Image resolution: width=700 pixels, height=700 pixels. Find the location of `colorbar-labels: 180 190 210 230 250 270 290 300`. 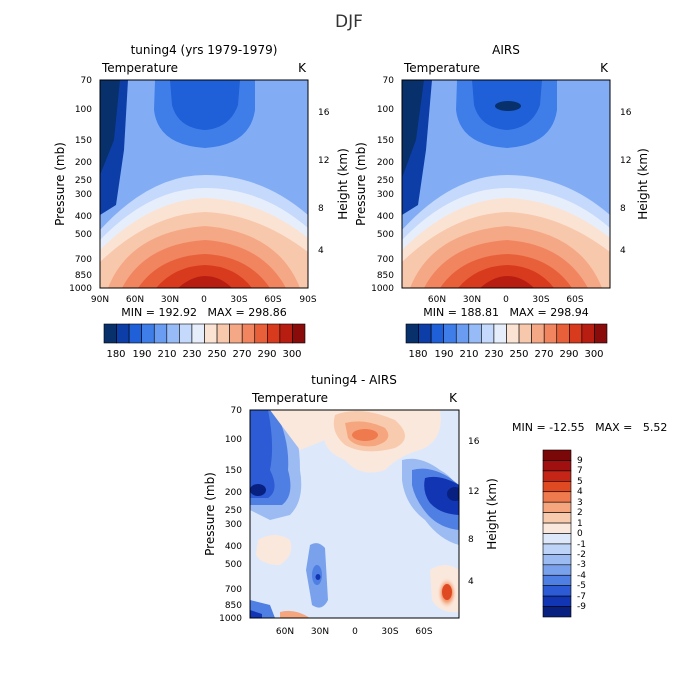

colorbar-labels: 180 190 210 230 250 270 290 300 is located at coordinates (203, 354).